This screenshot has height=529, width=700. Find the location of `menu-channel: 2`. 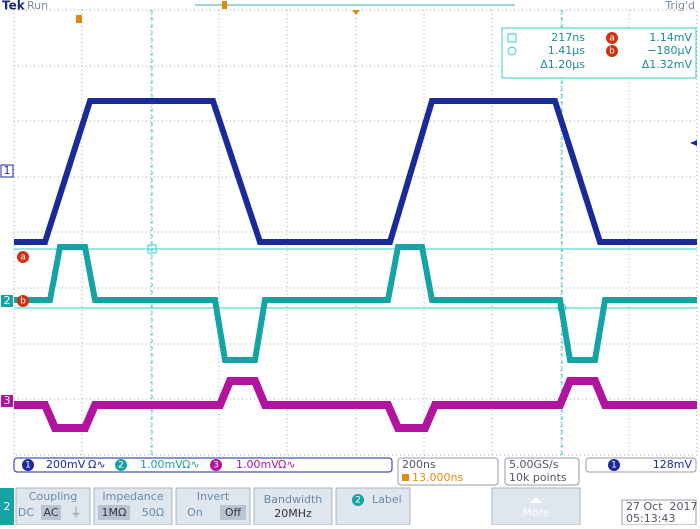

menu-channel: 2 is located at coordinates (7, 506).